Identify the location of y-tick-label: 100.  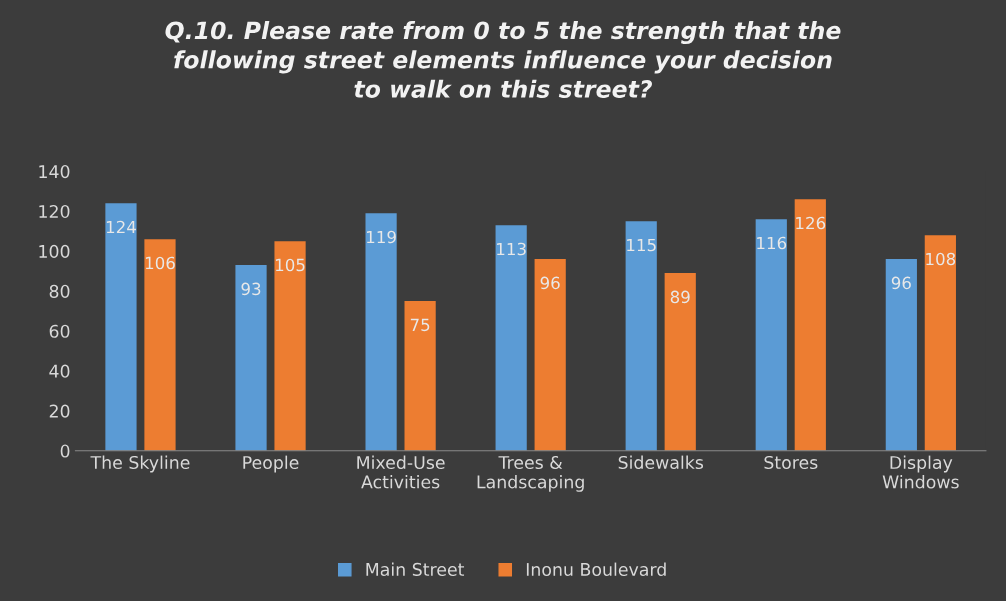
(54, 251).